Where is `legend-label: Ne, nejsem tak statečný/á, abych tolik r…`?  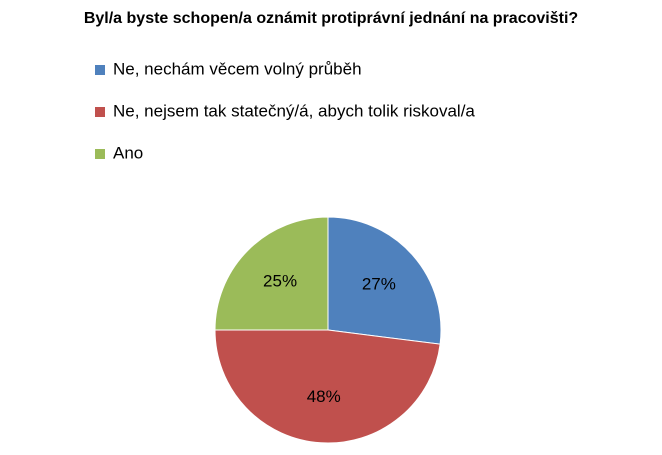
legend-label: Ne, nejsem tak statečný/á, abych tolik r… is located at coordinates (294, 110).